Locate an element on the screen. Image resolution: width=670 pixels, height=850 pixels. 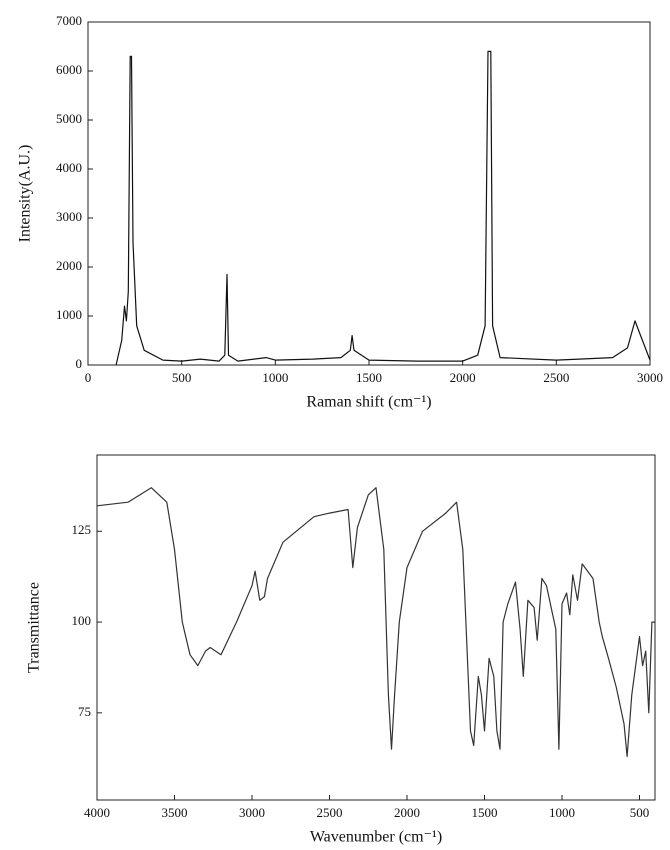
y-tick-label: 7000 is located at coordinates (69, 20).